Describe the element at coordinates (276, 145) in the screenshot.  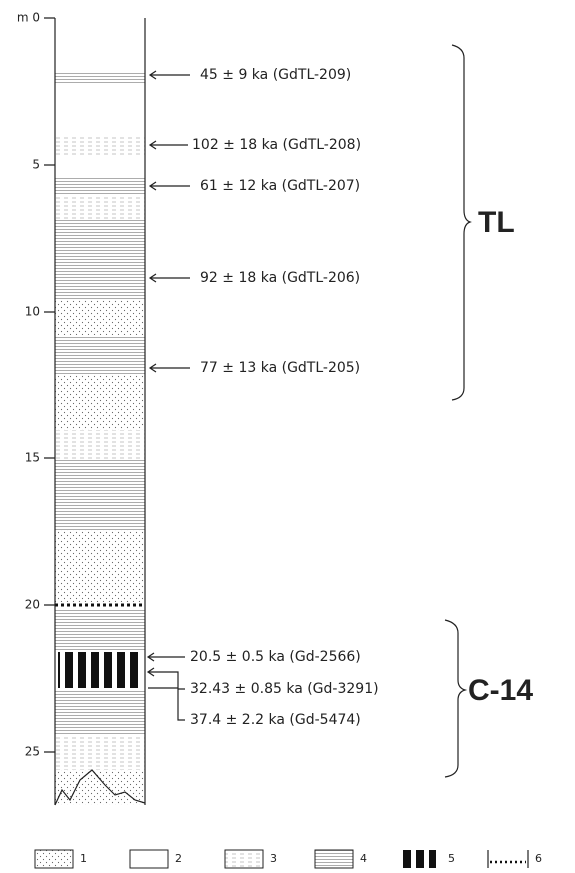
I see `date-label: 102 ± 18 ka (GdTL-208)` at that location.